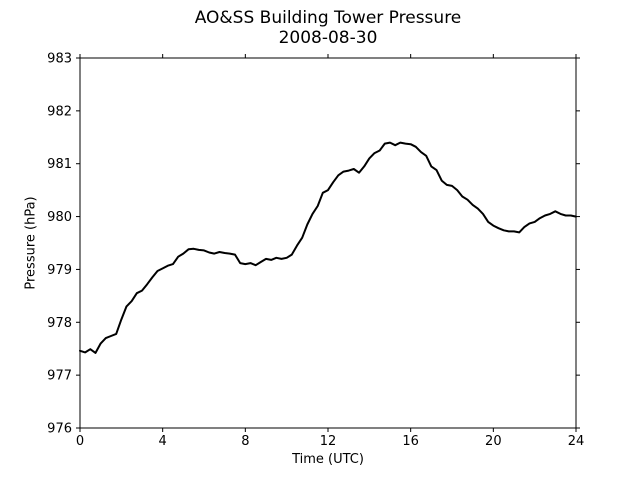 The image size is (640, 480). What do you see at coordinates (493, 441) in the screenshot?
I see `x-tick-label: 20` at bounding box center [493, 441].